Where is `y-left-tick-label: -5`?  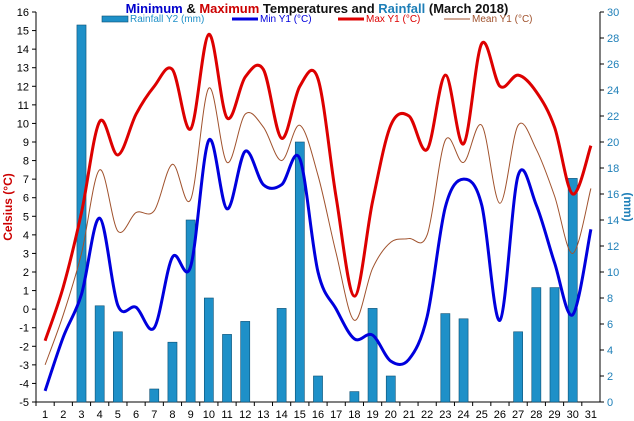
y-left-tick-label: -5 is located at coordinates (24, 403).